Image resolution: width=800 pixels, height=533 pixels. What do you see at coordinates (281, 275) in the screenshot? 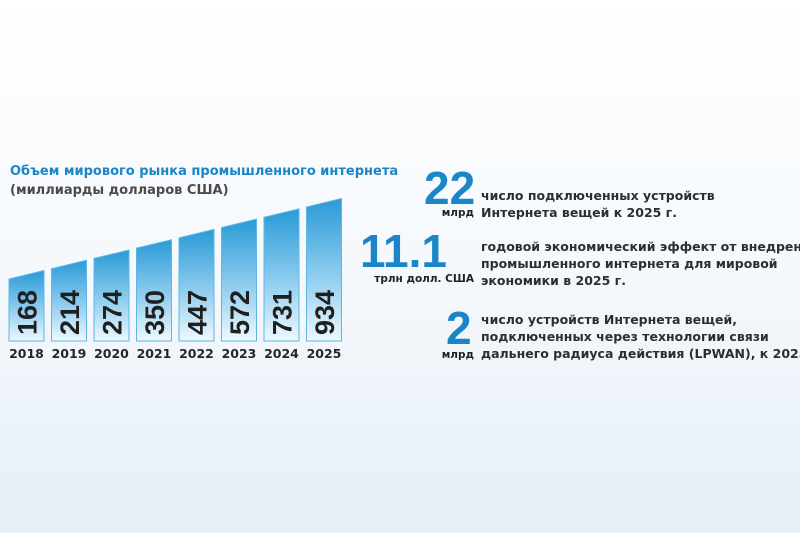
I see `bar-2024` at bounding box center [281, 275].